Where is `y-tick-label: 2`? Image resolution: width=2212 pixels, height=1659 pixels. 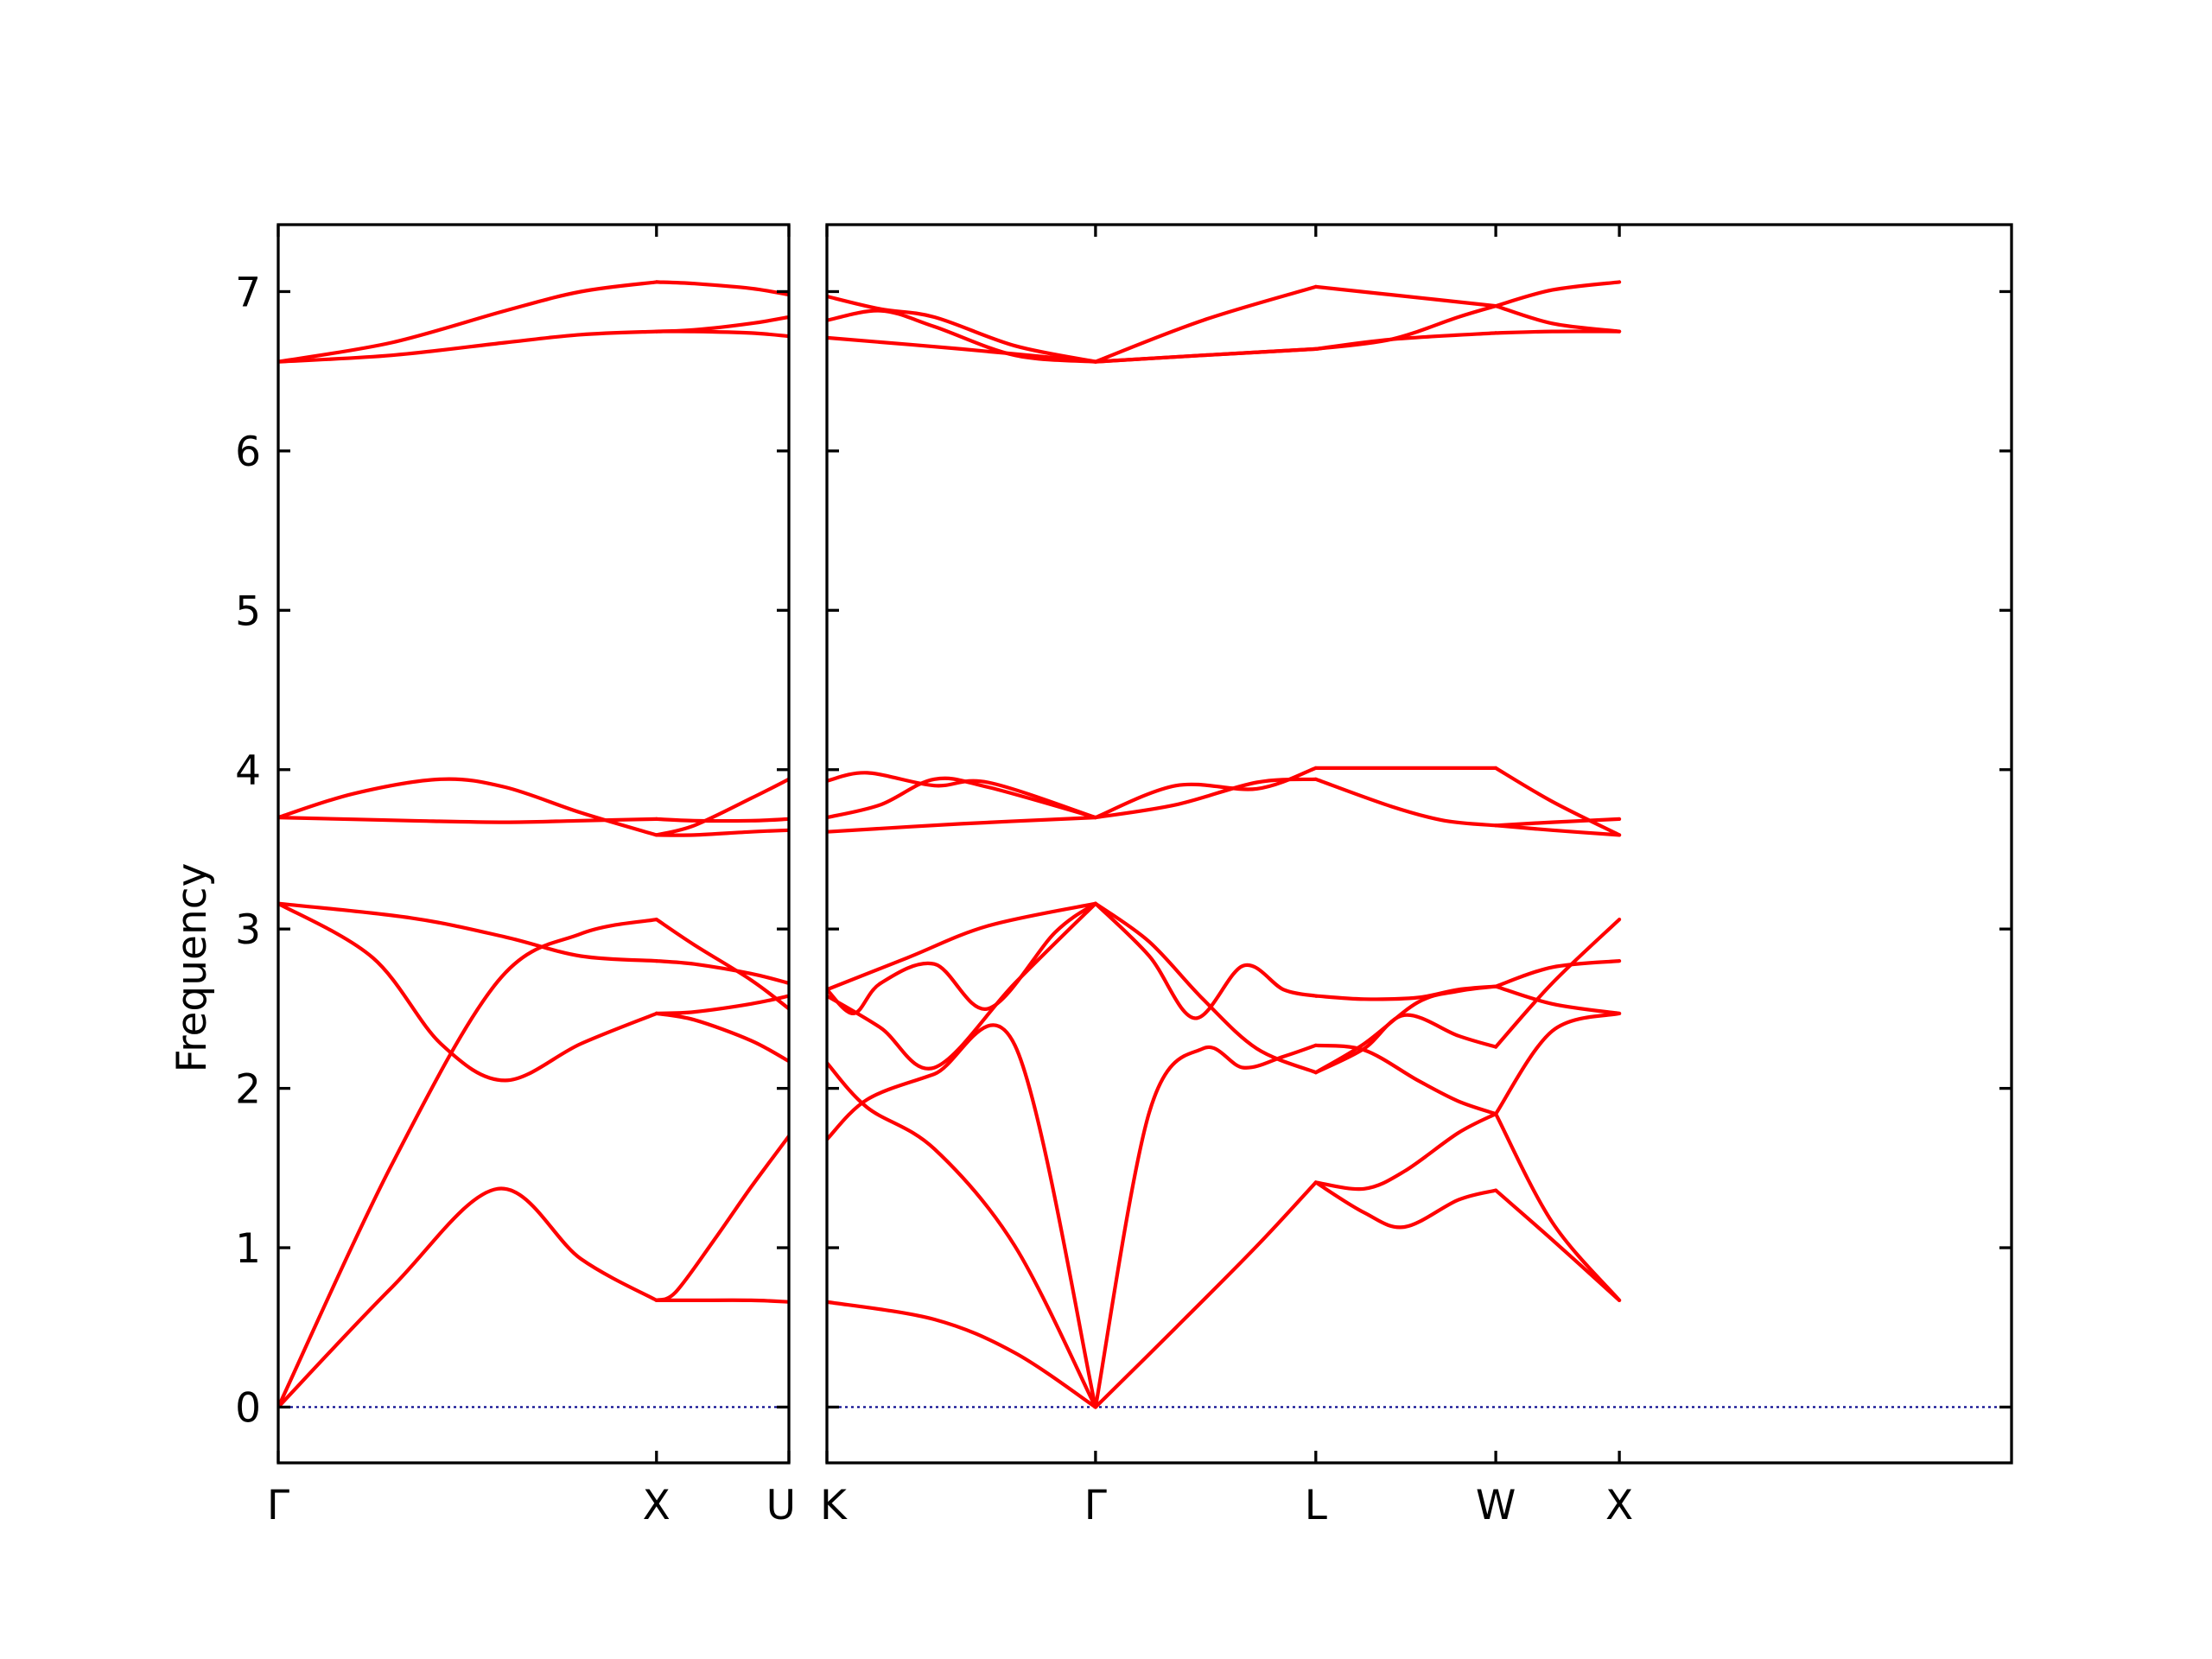 y-tick-label: 2 is located at coordinates (248, 1090).